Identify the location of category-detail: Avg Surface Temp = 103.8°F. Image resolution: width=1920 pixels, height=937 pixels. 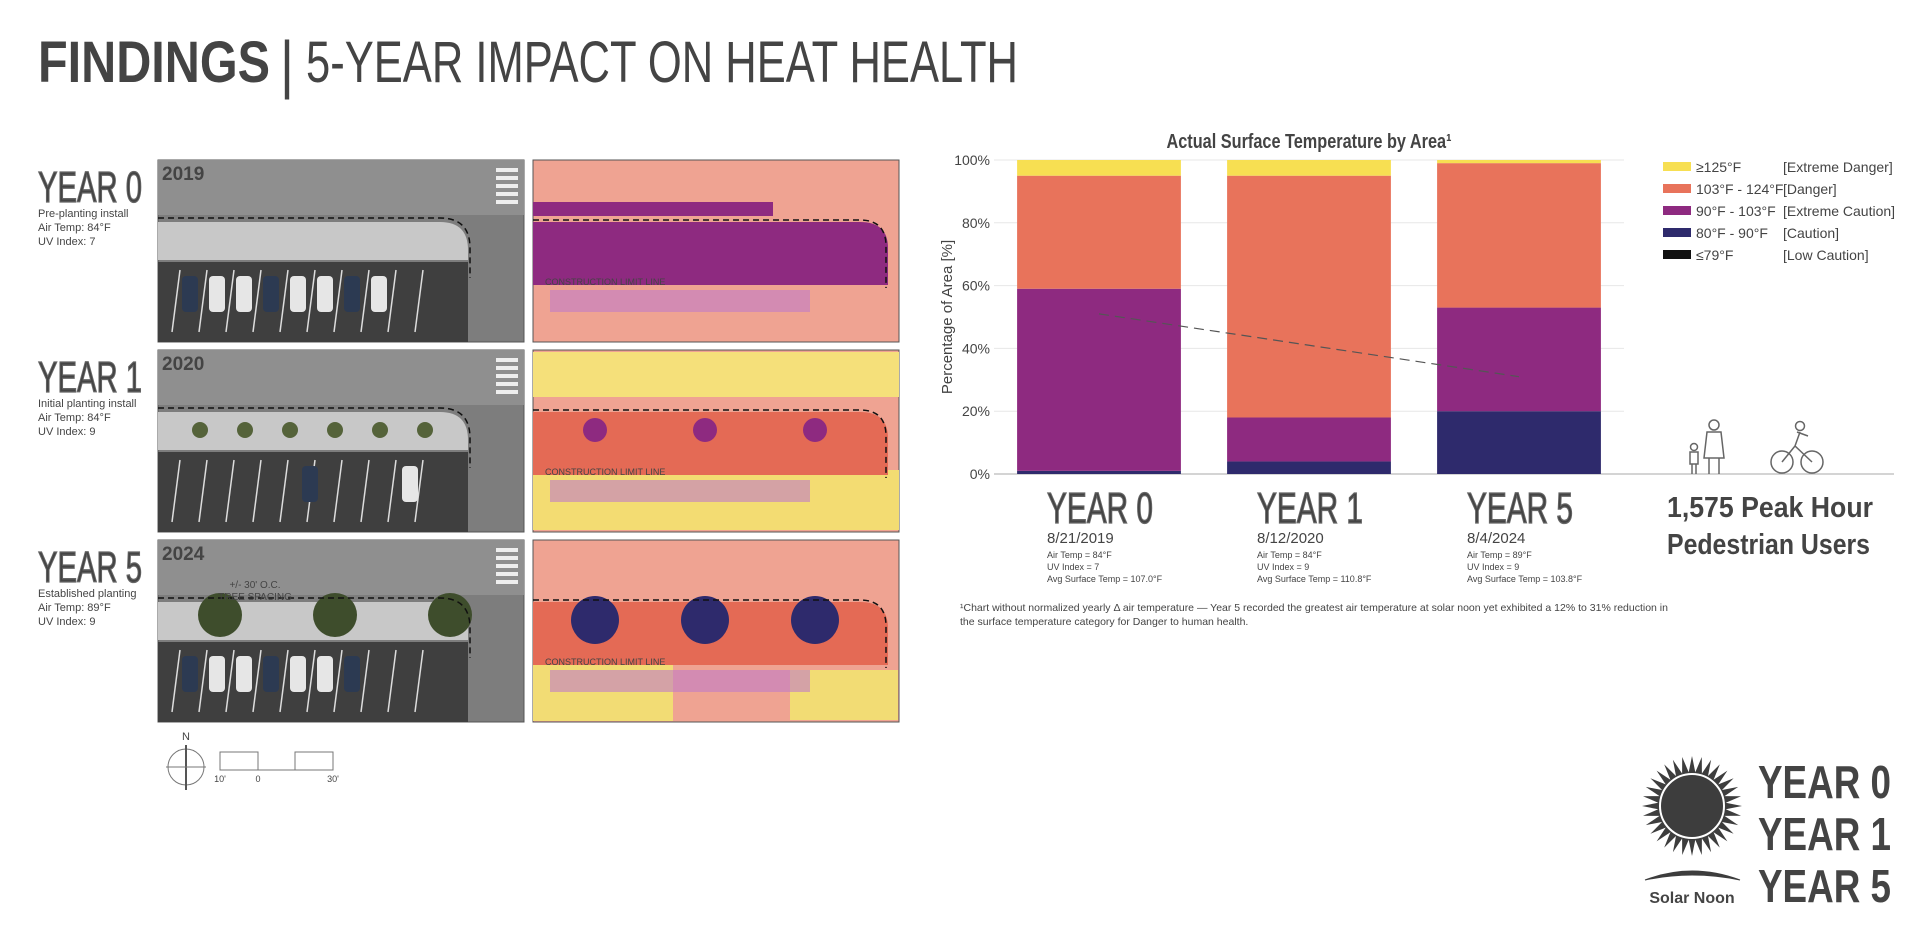
(1525, 579).